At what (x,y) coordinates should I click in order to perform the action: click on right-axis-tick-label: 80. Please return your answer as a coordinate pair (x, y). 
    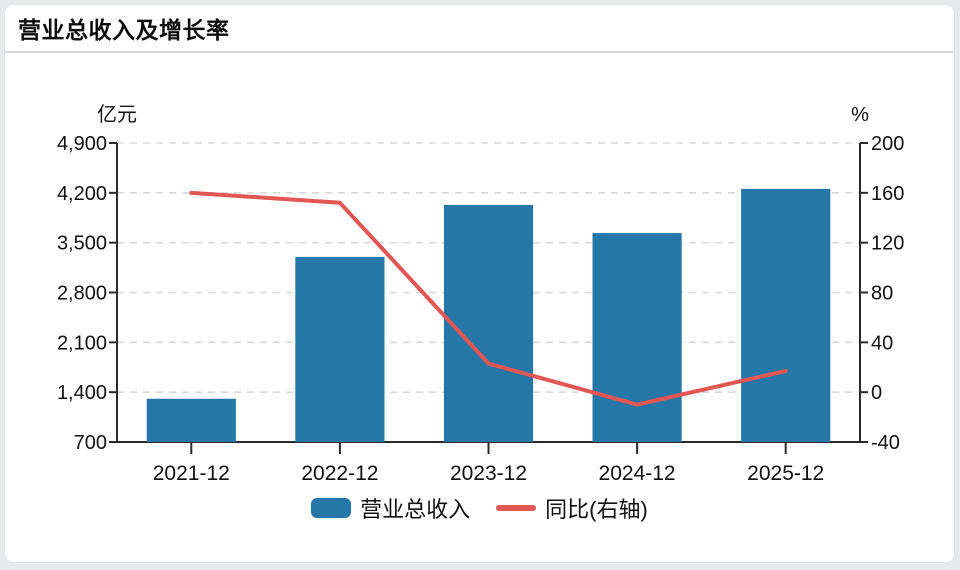
    Looking at the image, I should click on (882, 294).